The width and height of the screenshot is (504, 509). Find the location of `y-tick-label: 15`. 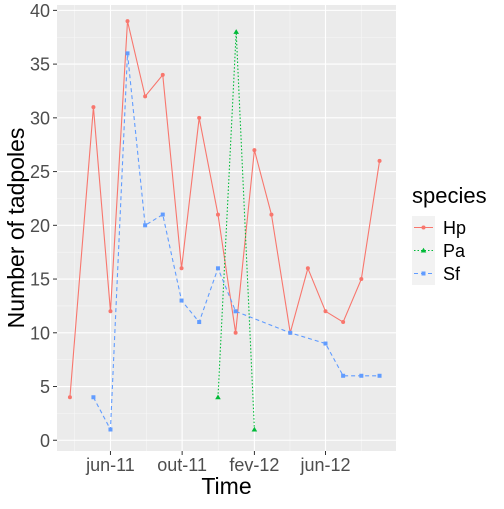

y-tick-label: 15 is located at coordinates (40, 280).